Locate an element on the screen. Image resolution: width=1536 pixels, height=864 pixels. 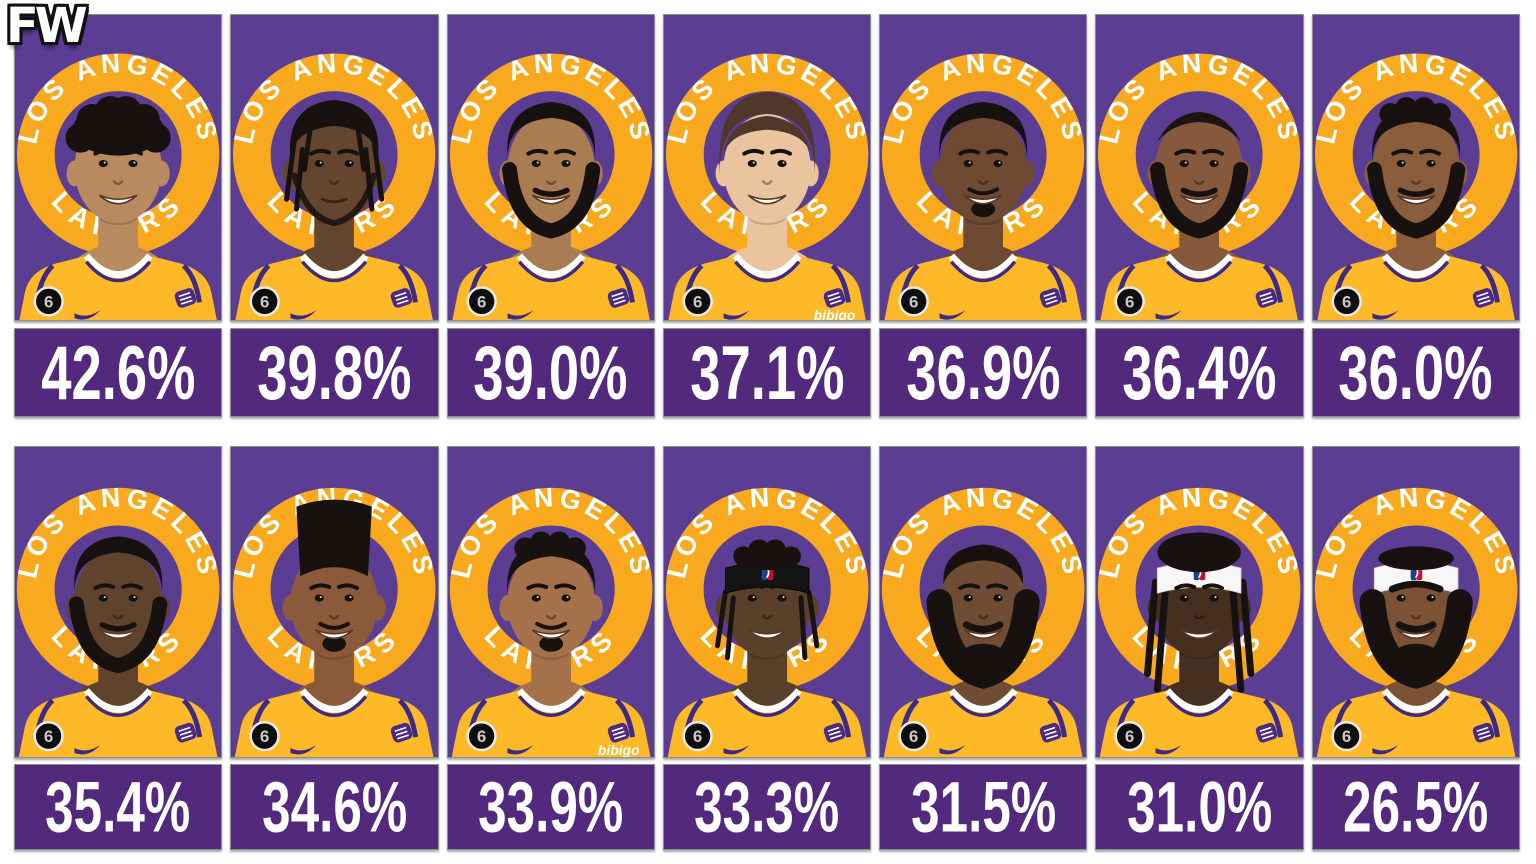
fw-watermark-logo: FW is located at coordinates (47, 27).